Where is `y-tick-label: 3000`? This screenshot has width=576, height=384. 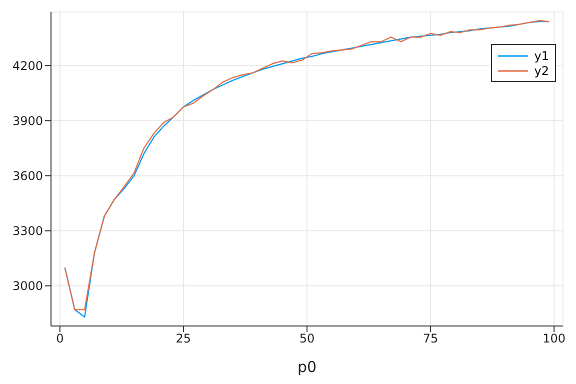 y-tick-label: 3000 is located at coordinates (27, 286).